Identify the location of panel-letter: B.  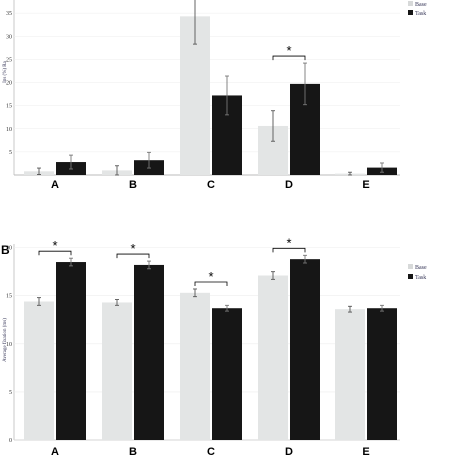
(5, 250).